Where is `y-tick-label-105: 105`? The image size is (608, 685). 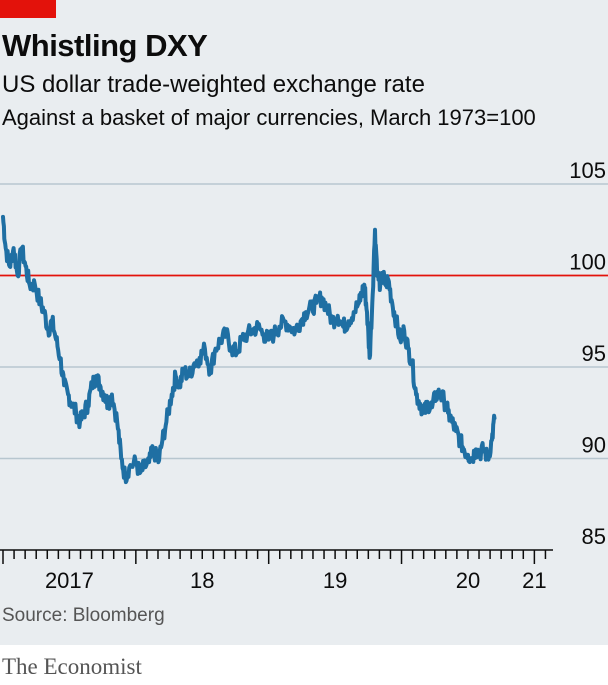
y-tick-label-105: 105 is located at coordinates (587, 170).